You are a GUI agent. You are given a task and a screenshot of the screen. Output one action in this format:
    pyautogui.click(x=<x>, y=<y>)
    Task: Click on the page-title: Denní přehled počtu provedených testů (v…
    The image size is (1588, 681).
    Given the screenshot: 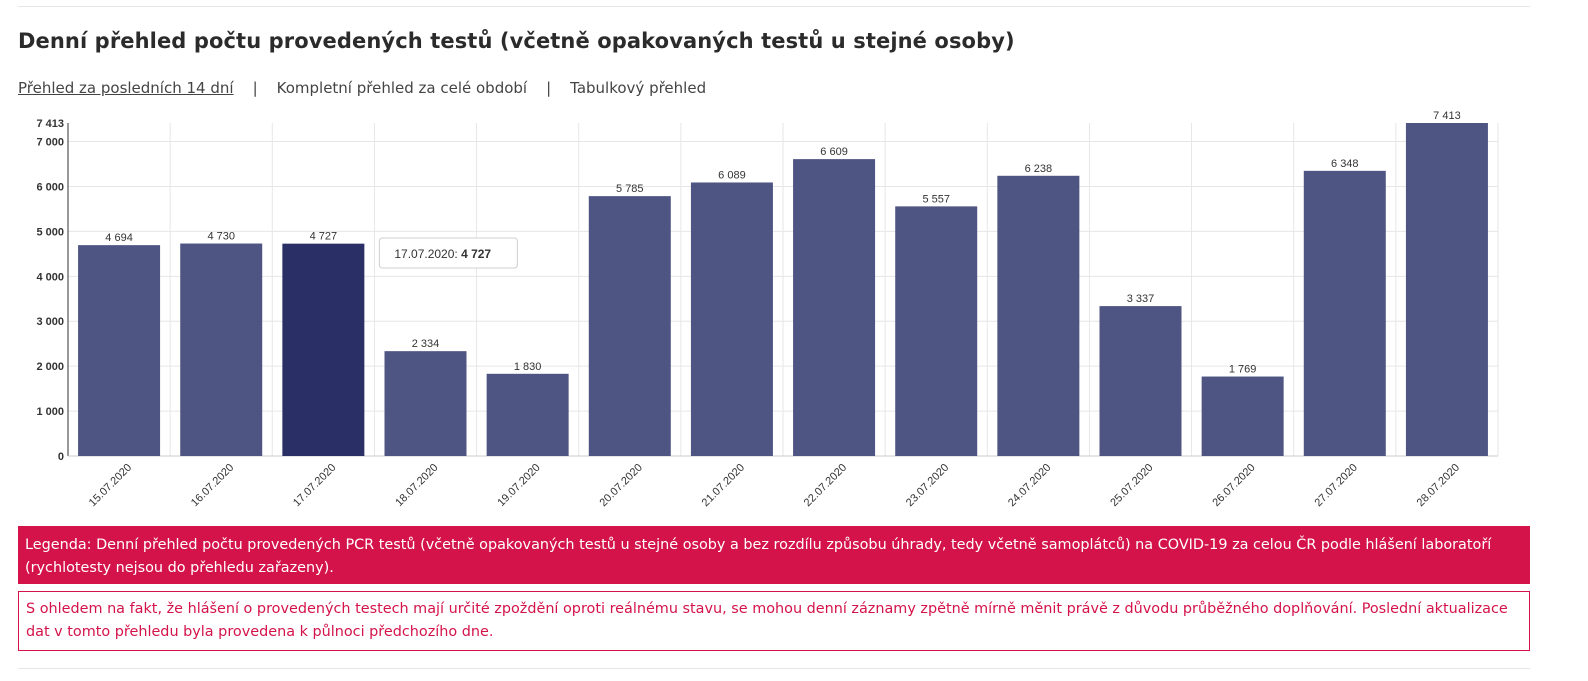 What is the action you would take?
    pyautogui.click(x=516, y=41)
    